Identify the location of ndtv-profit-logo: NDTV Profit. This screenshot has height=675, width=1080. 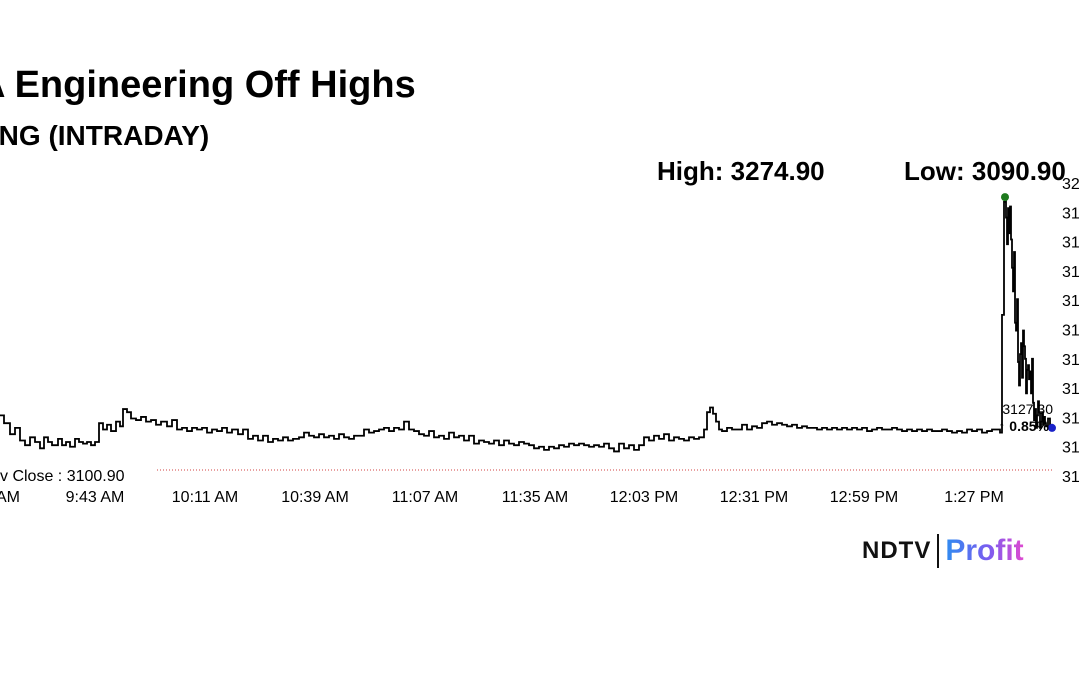
(943, 551).